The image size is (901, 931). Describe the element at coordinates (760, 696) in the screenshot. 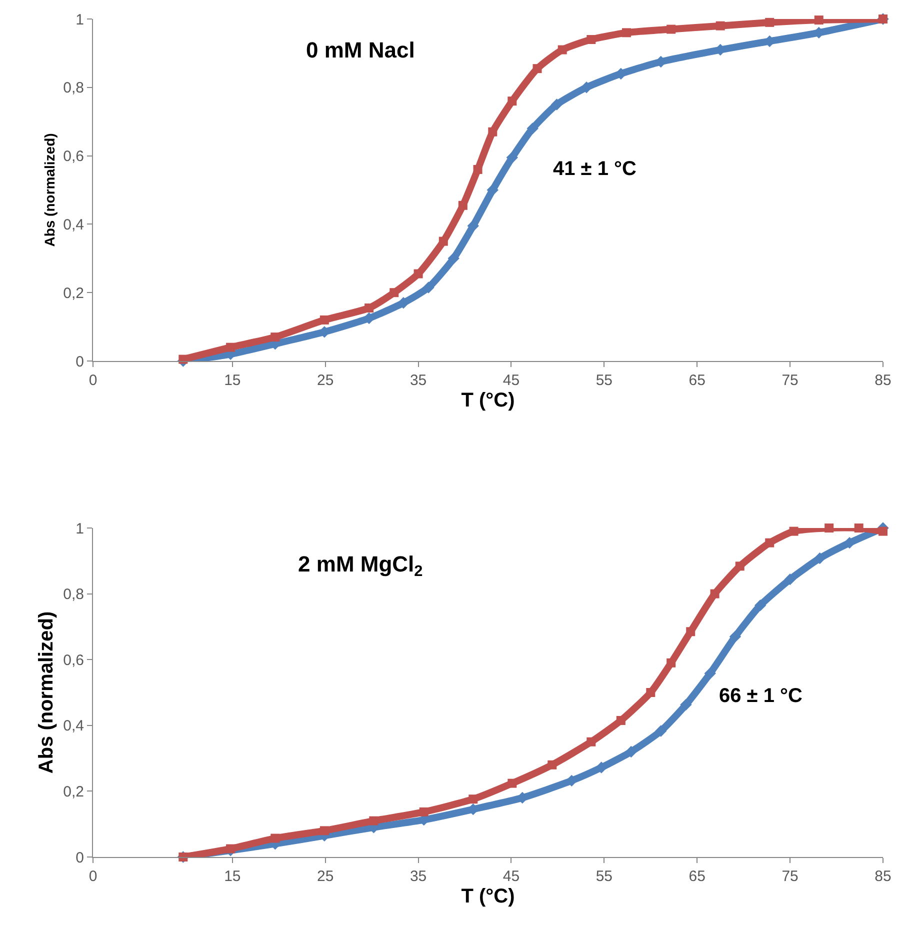

I see `annotation: 66 ± 1 °C` at that location.